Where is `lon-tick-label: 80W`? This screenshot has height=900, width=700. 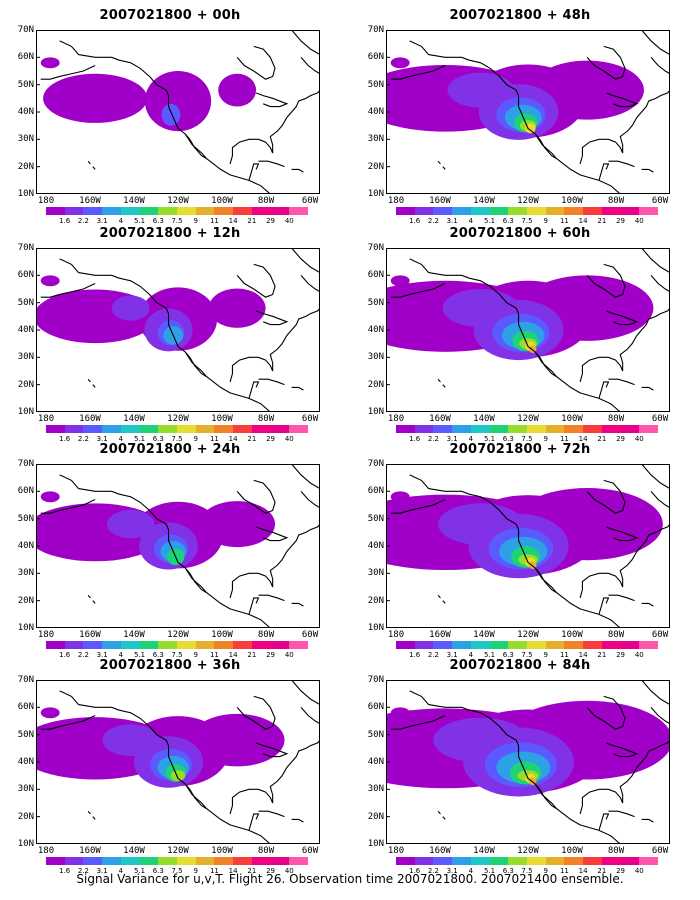 lon-tick-label: 80W is located at coordinates (616, 851).